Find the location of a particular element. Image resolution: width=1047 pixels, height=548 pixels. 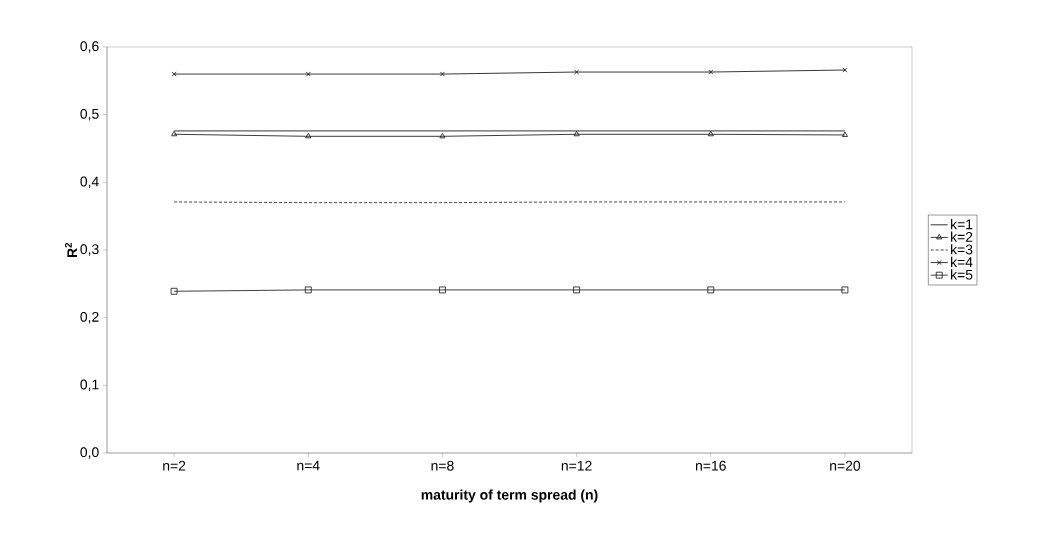

y-tick-label: 0,2 is located at coordinates (89, 317).